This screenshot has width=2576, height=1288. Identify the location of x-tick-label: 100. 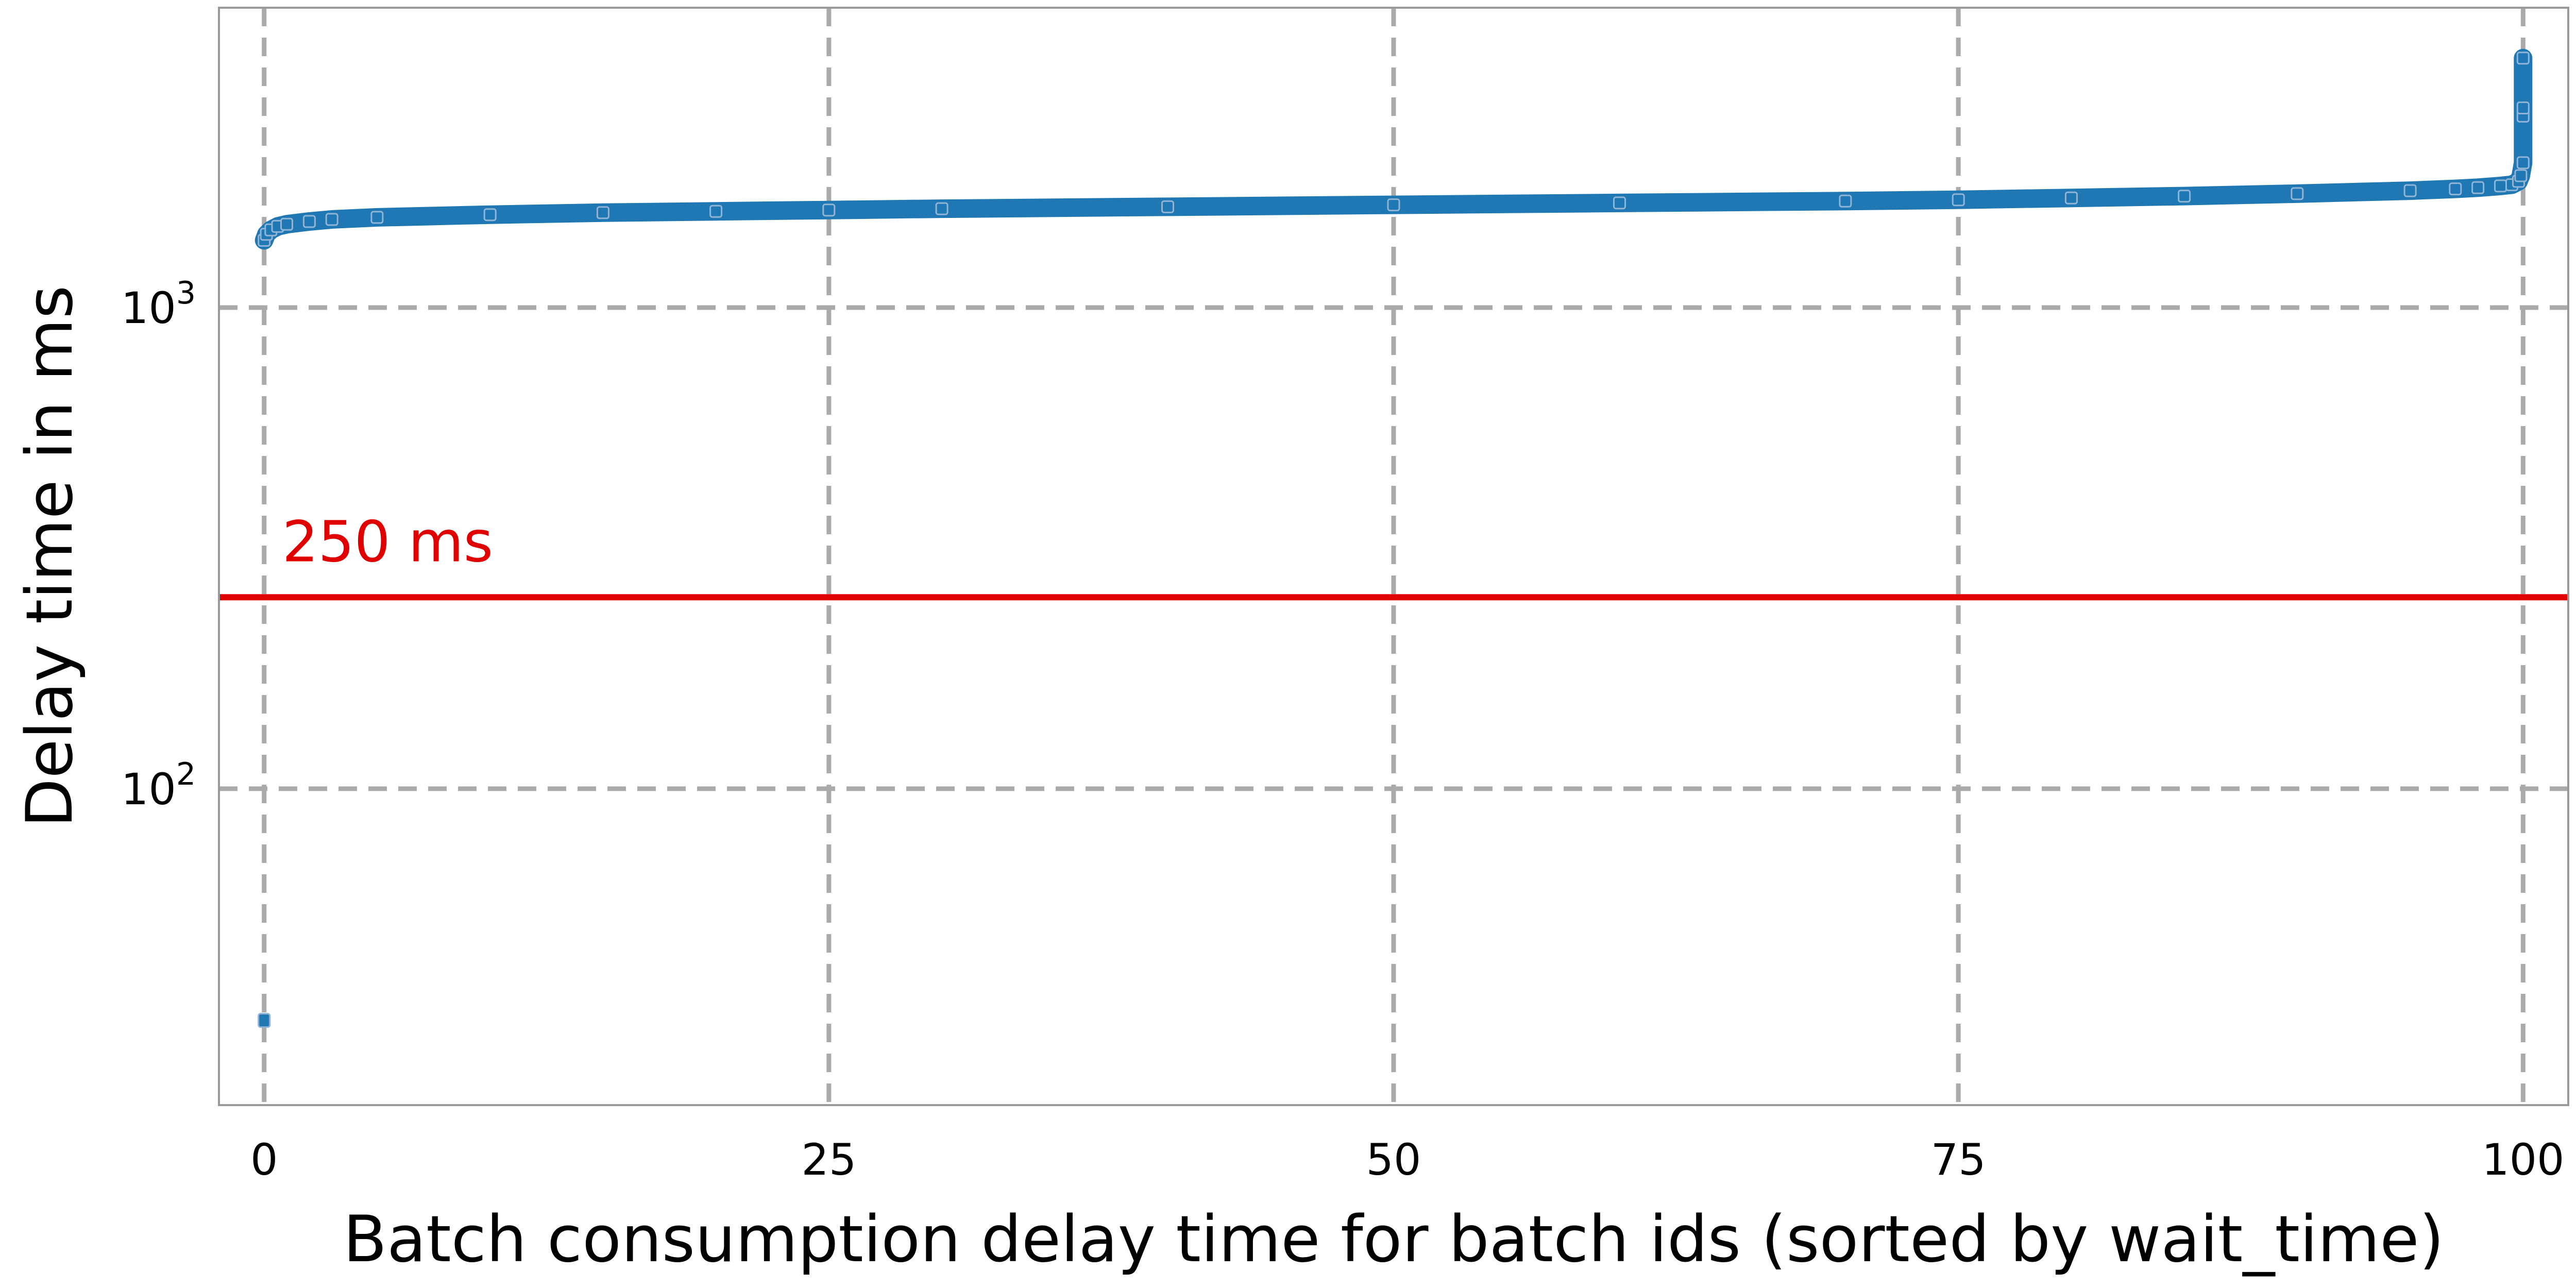
(2523, 1159).